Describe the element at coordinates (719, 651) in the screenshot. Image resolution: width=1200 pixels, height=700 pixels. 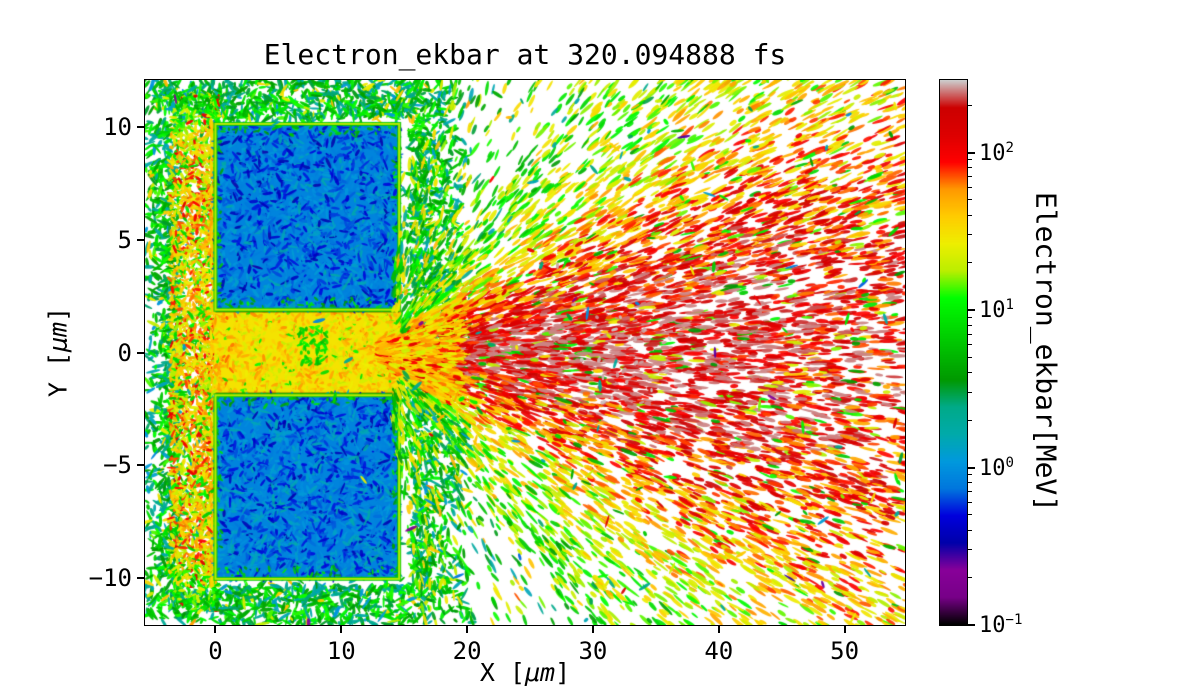
I see `x-tick-label: 40` at that location.